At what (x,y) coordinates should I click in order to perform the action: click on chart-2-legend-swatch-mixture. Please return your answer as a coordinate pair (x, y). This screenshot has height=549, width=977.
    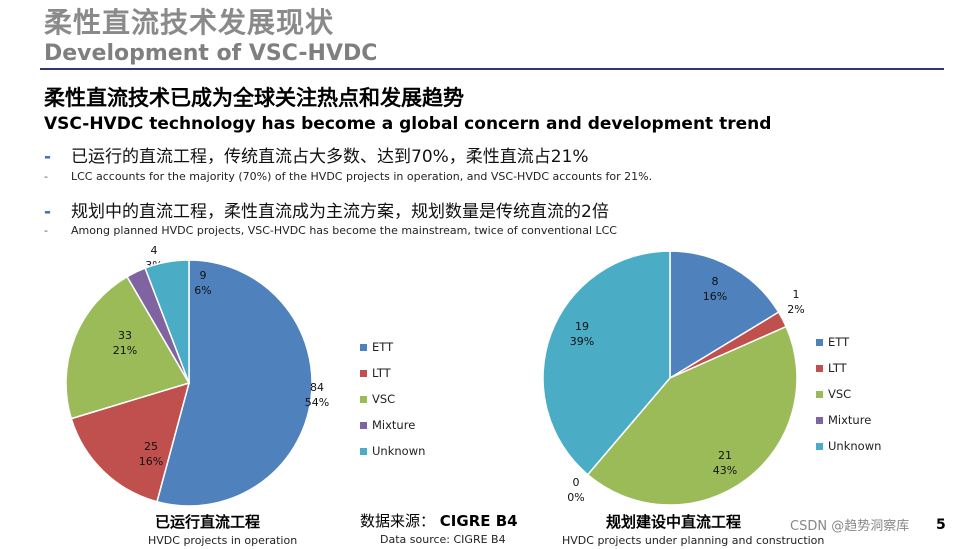
    Looking at the image, I should click on (819, 420).